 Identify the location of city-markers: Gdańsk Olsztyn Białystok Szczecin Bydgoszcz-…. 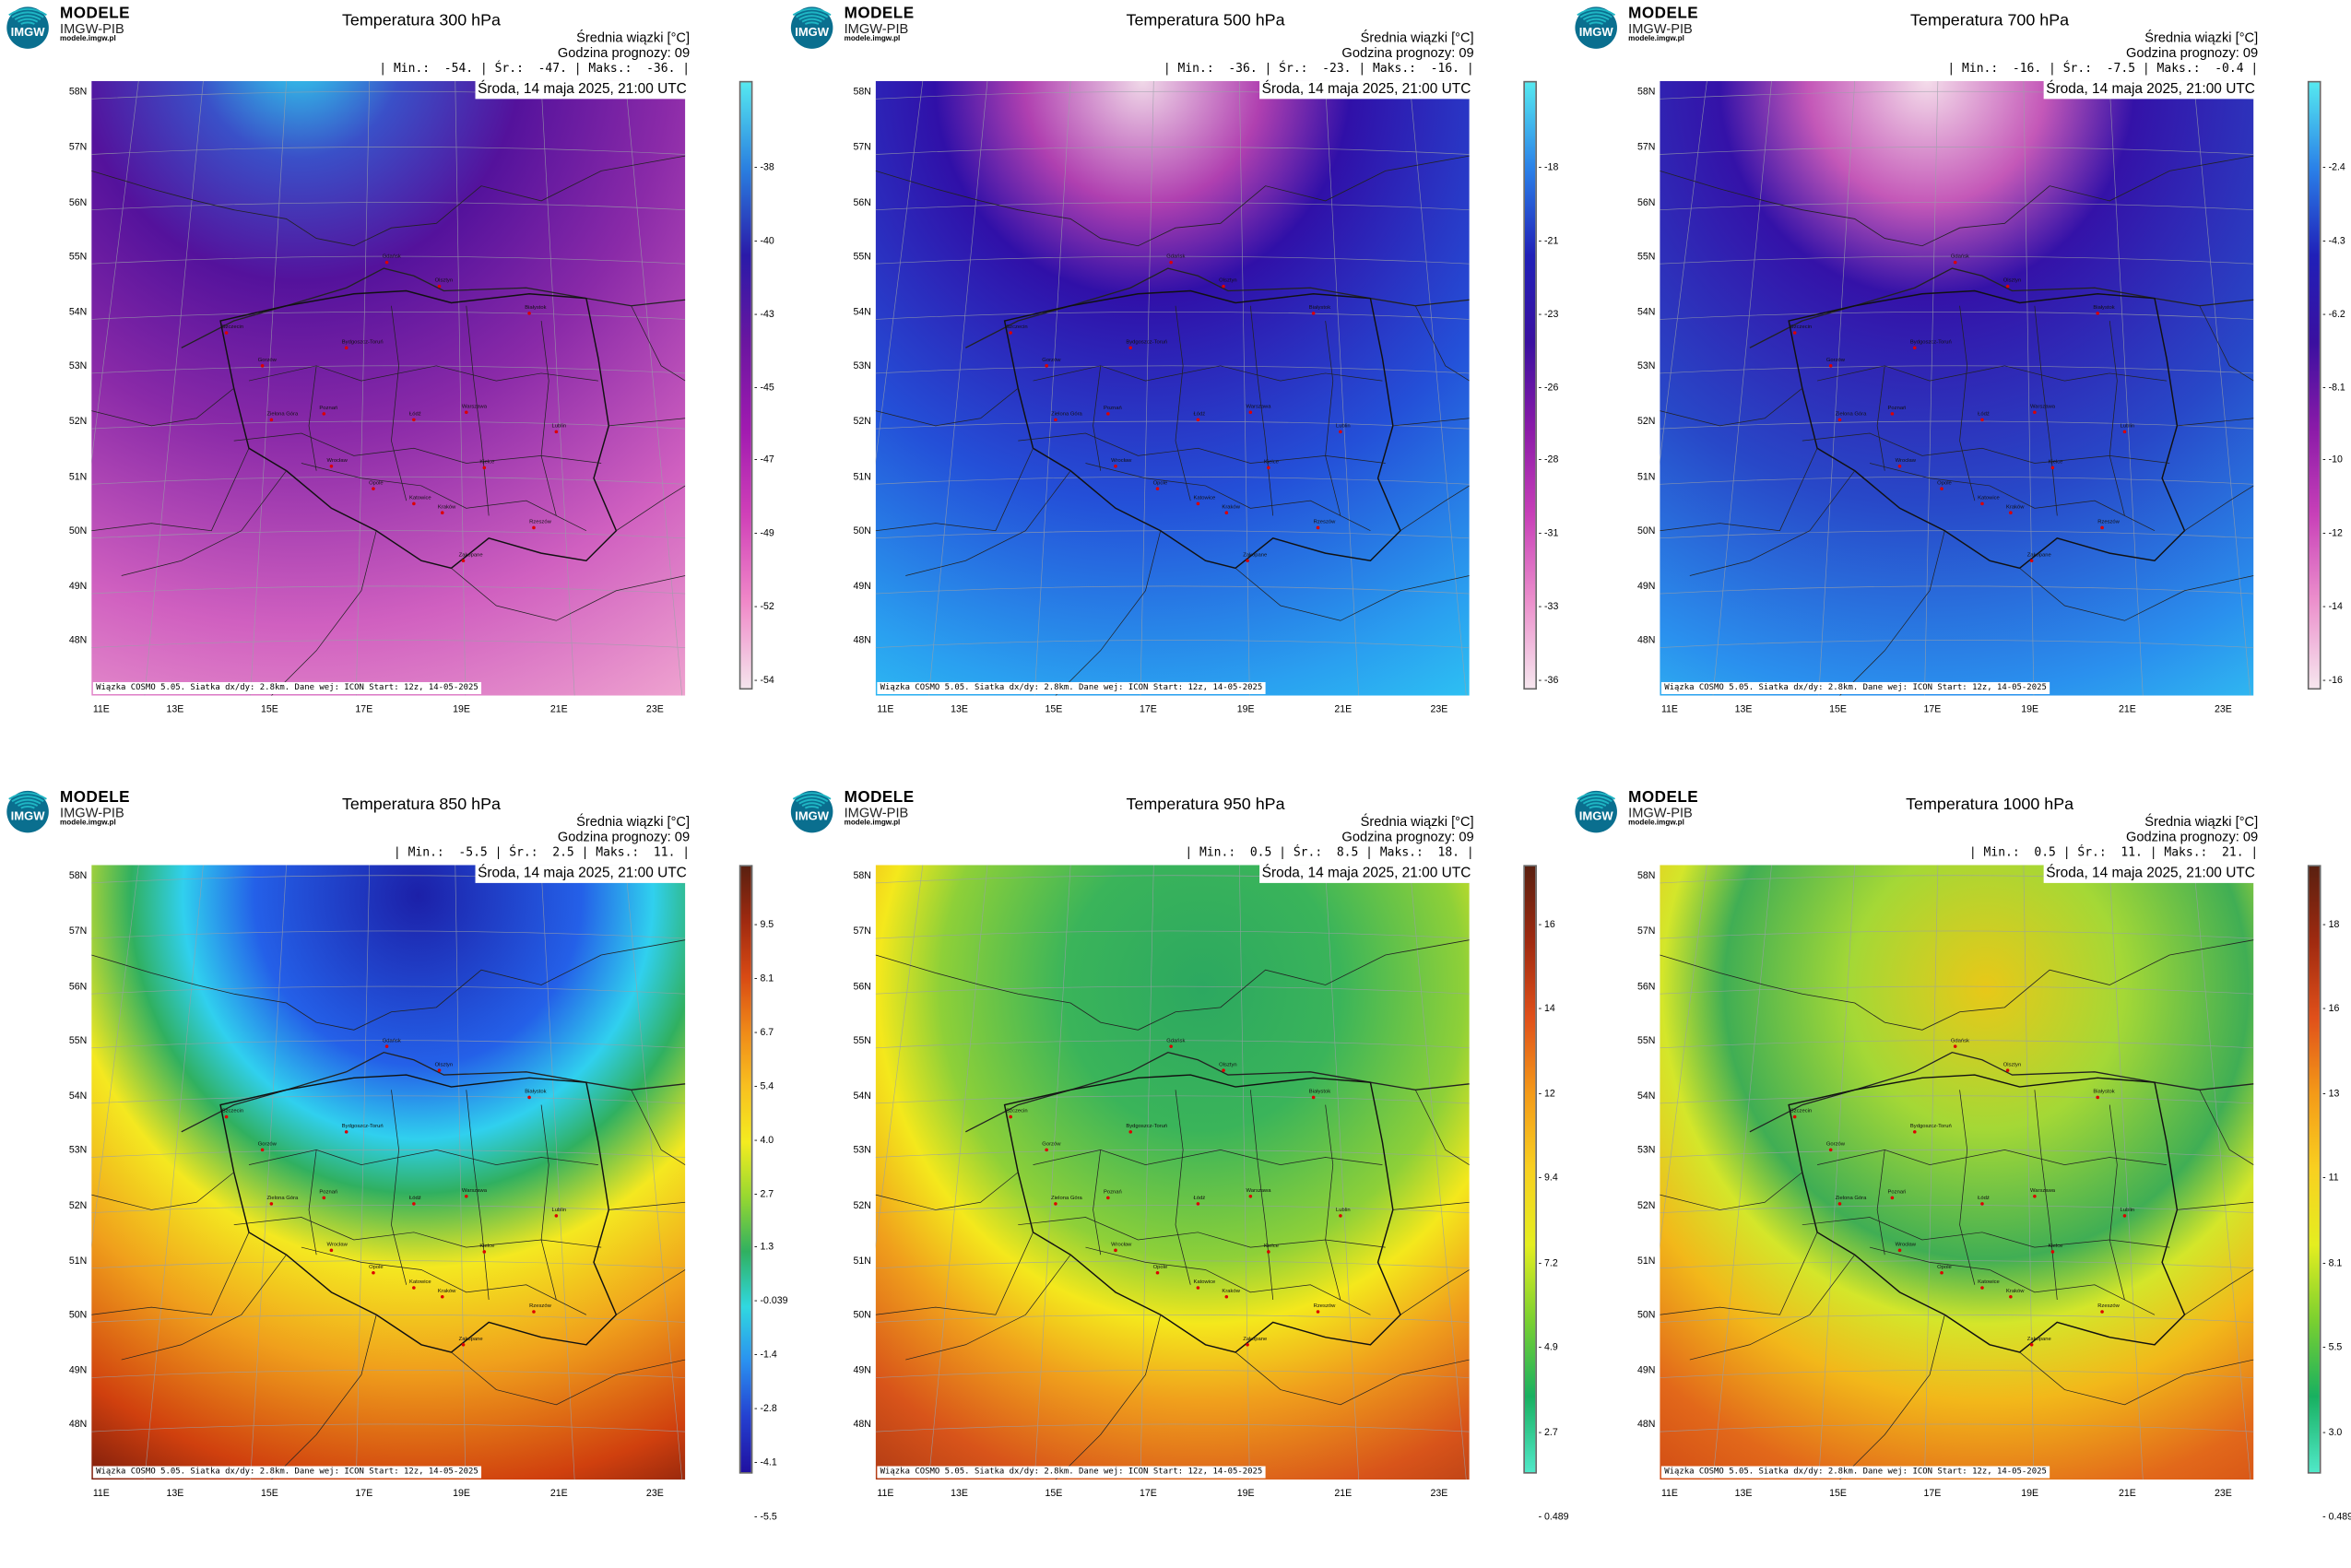
(394, 409).